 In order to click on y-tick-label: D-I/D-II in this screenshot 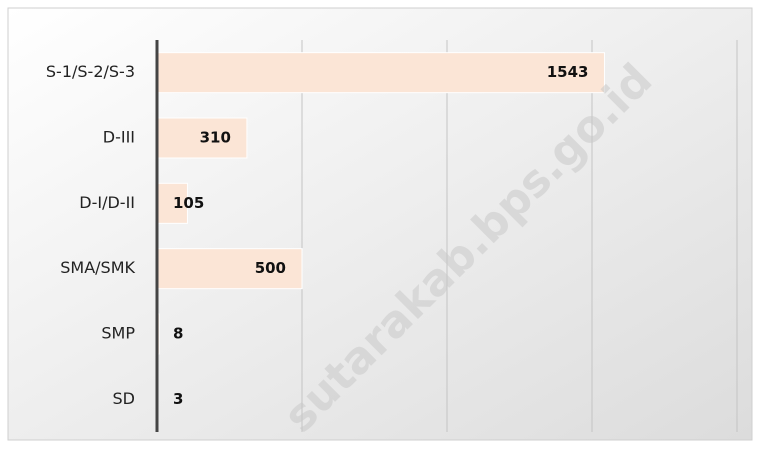, I will do `click(107, 202)`.